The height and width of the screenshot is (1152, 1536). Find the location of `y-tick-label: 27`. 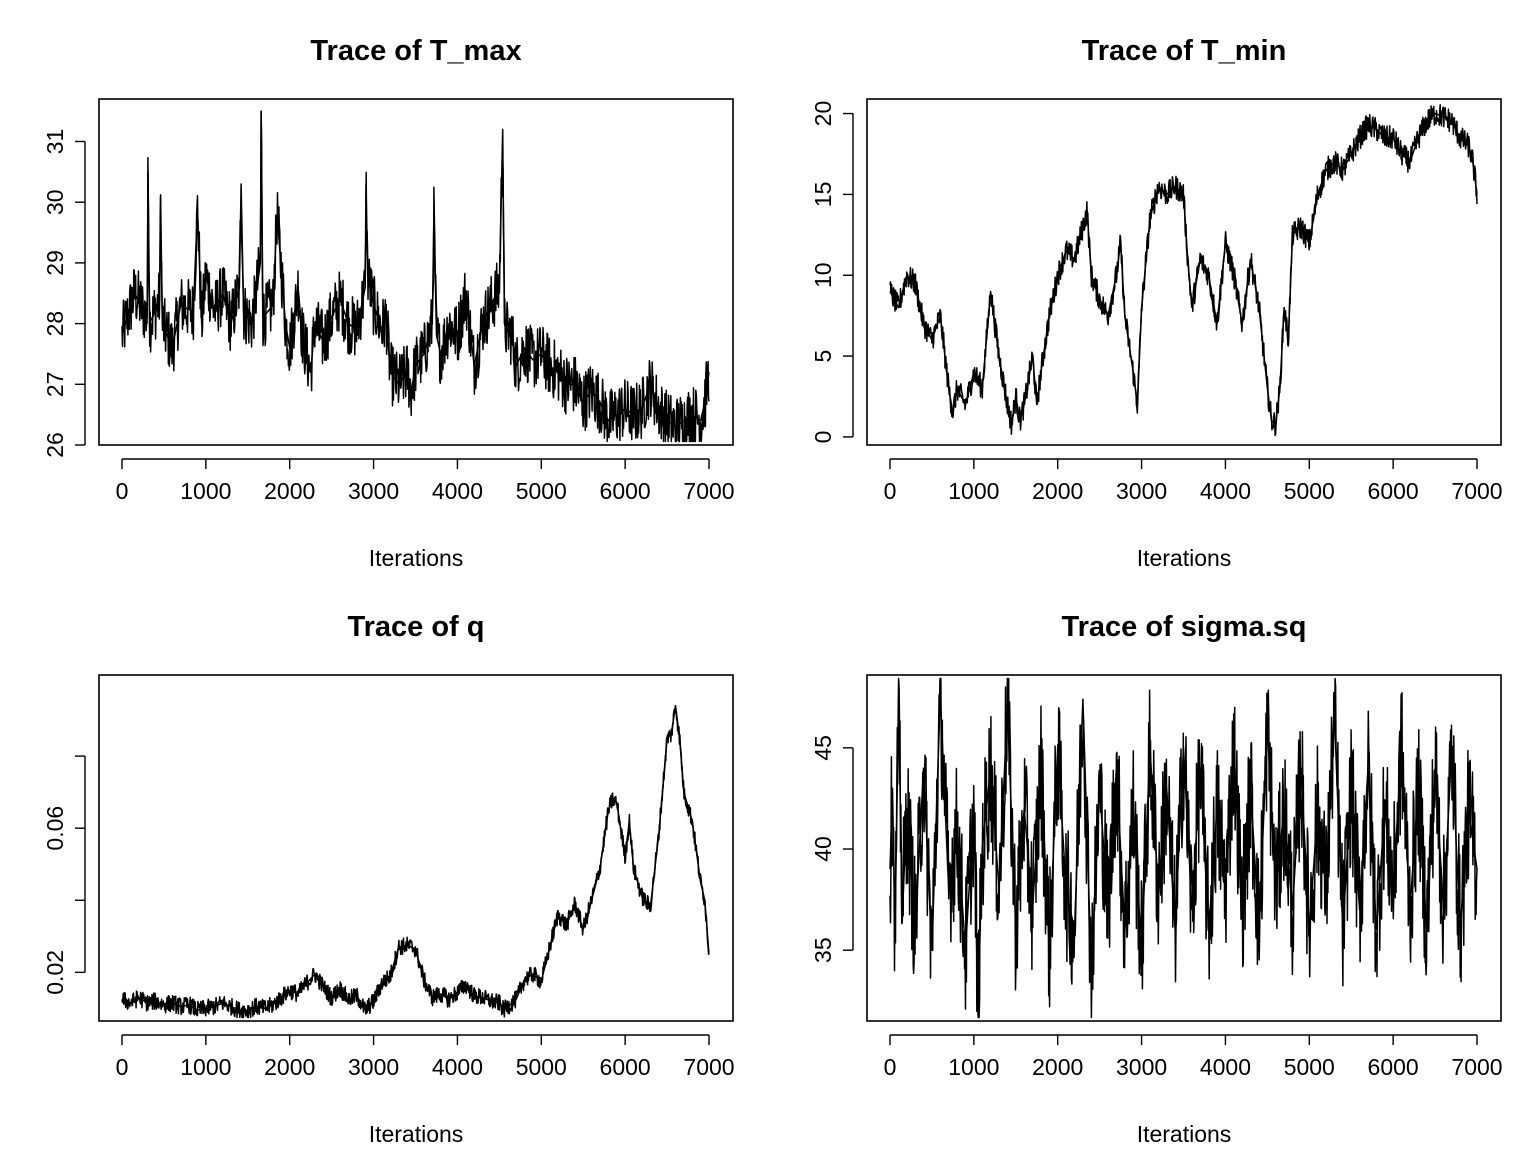

y-tick-label: 27 is located at coordinates (55, 385).